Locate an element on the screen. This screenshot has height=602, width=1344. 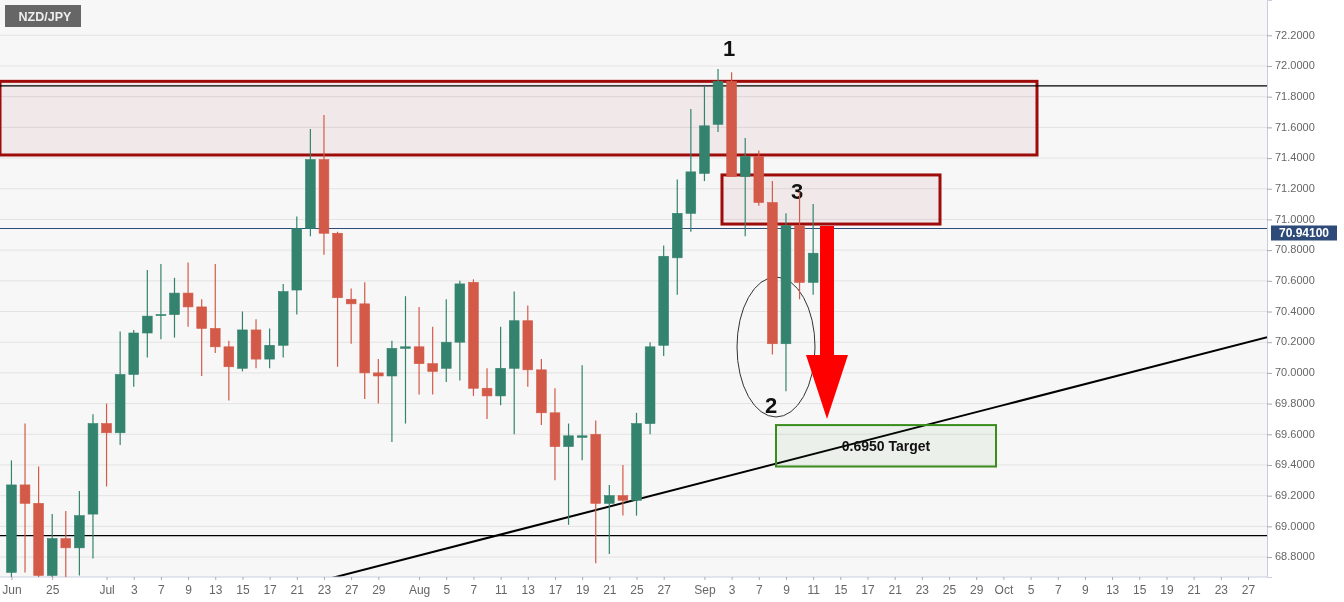
y-tick-label: 72.2000 is located at coordinates (1295, 34).